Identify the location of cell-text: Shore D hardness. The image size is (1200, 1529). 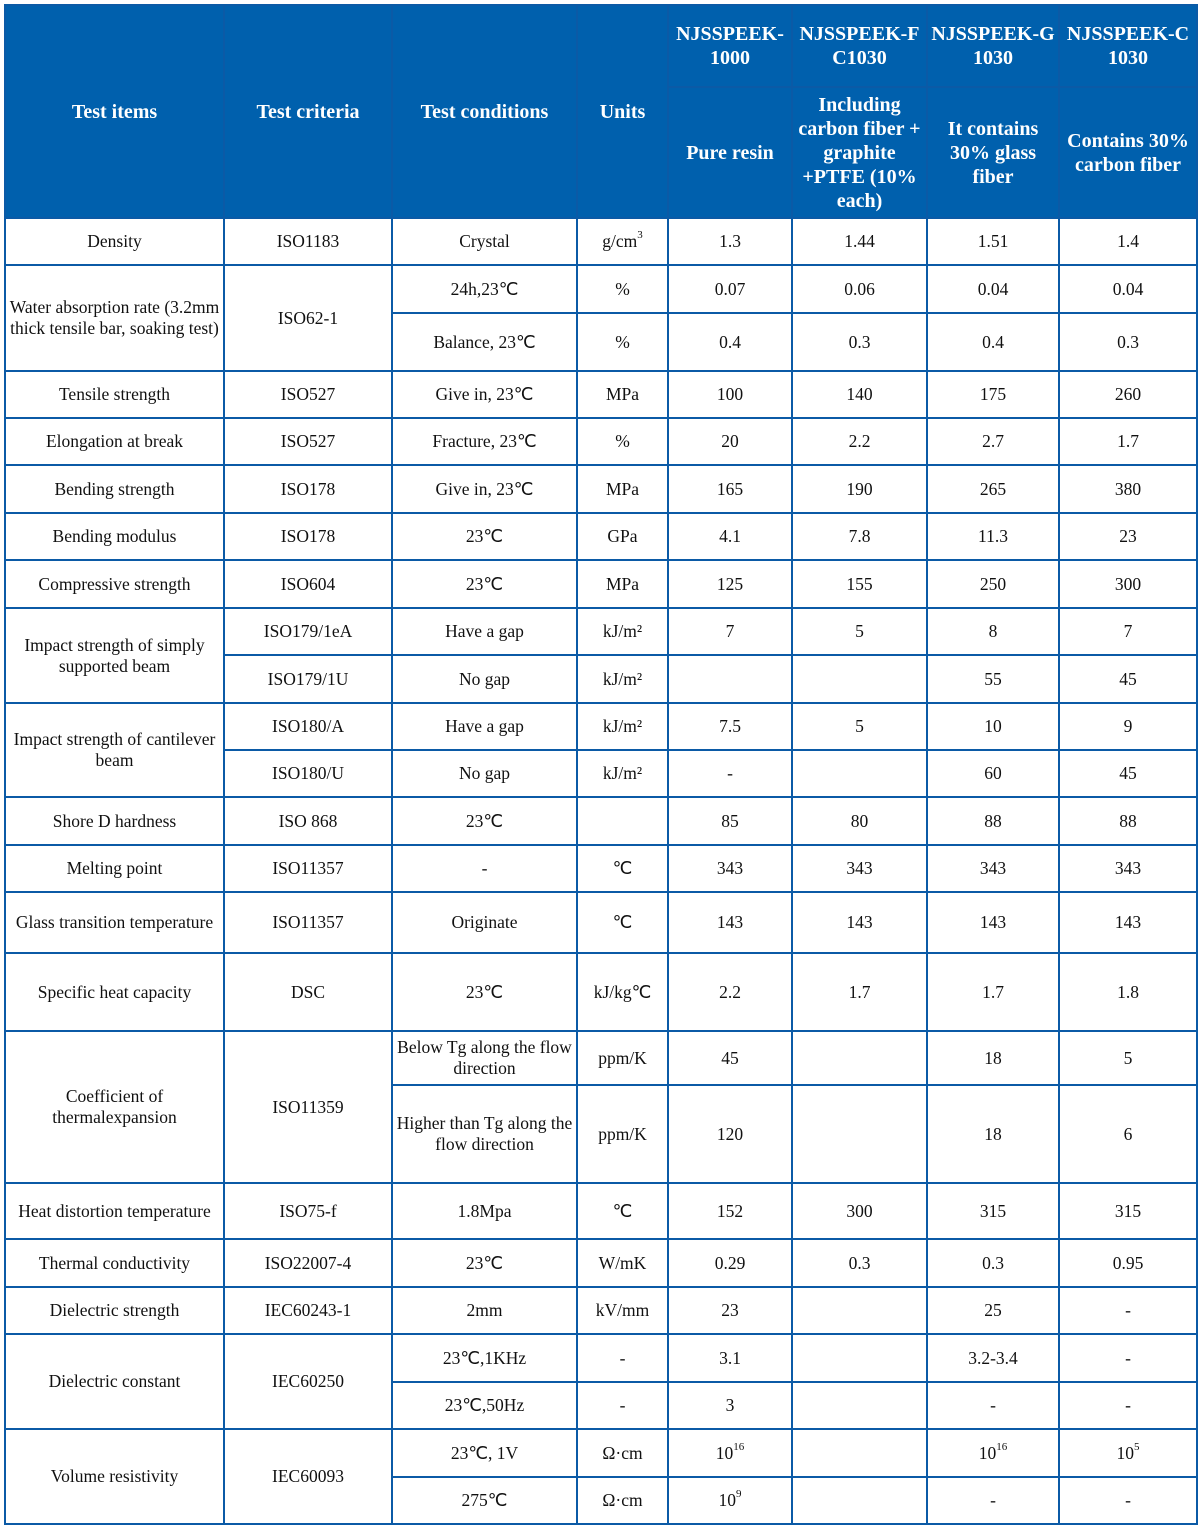
(114, 820).